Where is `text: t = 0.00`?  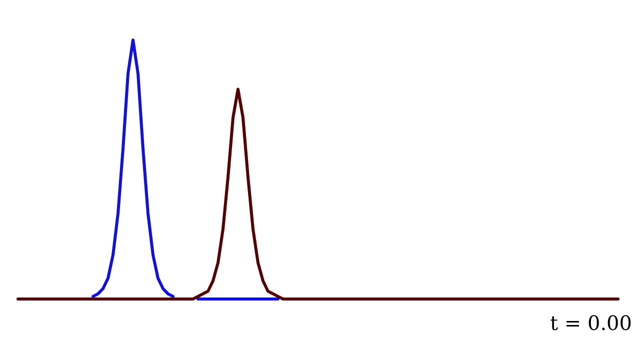
text: t = 0.00 is located at coordinates (591, 323).